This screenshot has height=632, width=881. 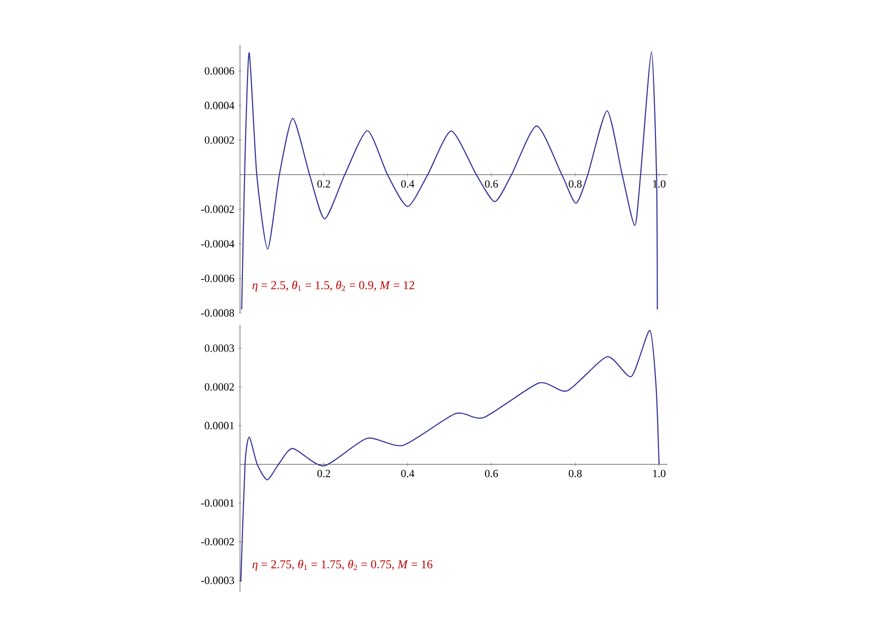 What do you see at coordinates (333, 286) in the screenshot?
I see `text: η = 2.5, θ$_{1}$ = 1.5, θ$_{2}$ = 0.9, M = 12` at bounding box center [333, 286].